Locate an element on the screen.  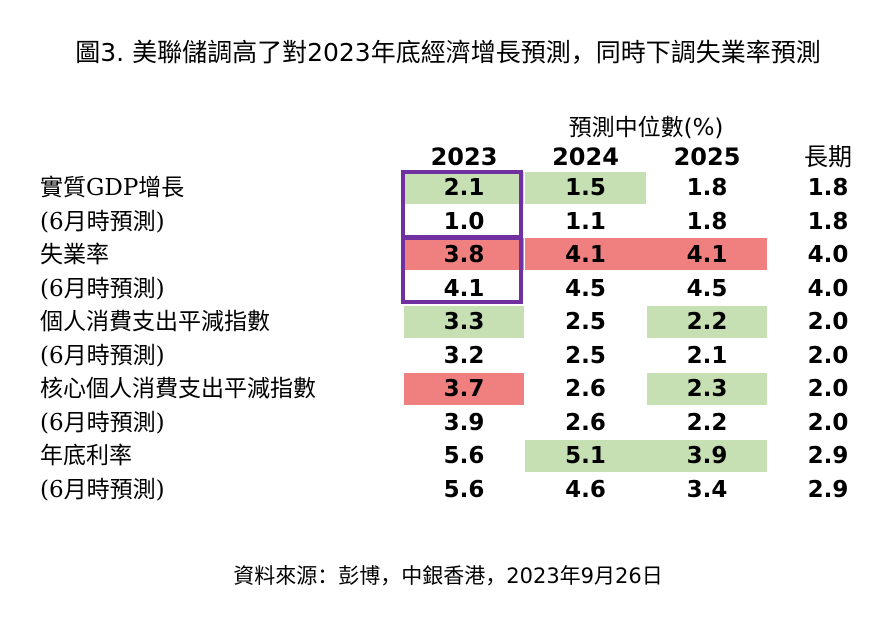
highlight-gdp-2024 is located at coordinates (585, 188).